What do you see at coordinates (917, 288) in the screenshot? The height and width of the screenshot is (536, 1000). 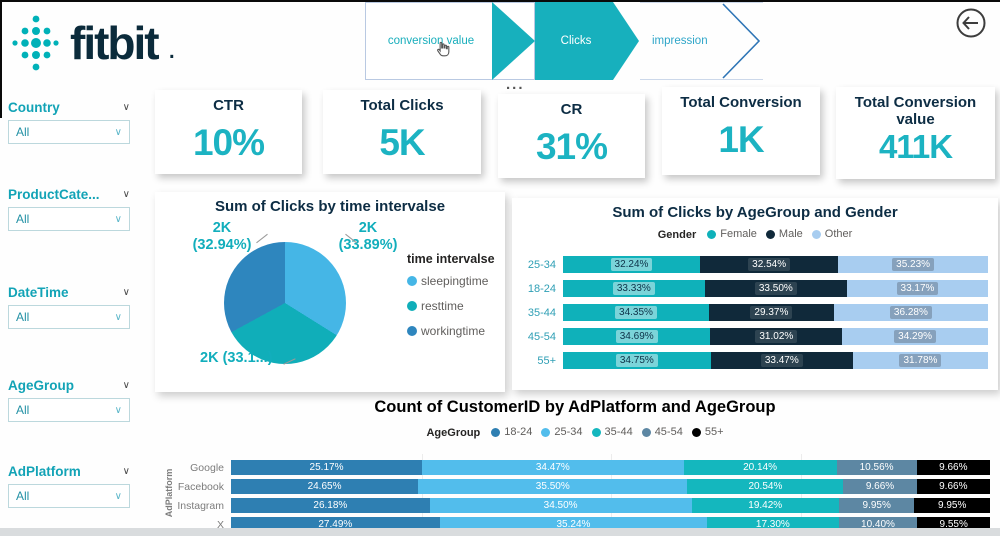 I see `bar-segment-Other: 33.17%` at bounding box center [917, 288].